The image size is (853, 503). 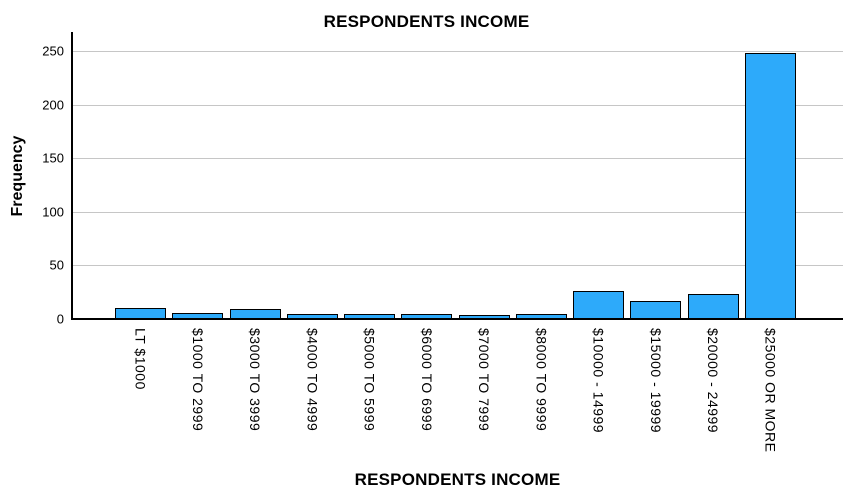 I want to click on y-axis-line, so click(x=72, y=176).